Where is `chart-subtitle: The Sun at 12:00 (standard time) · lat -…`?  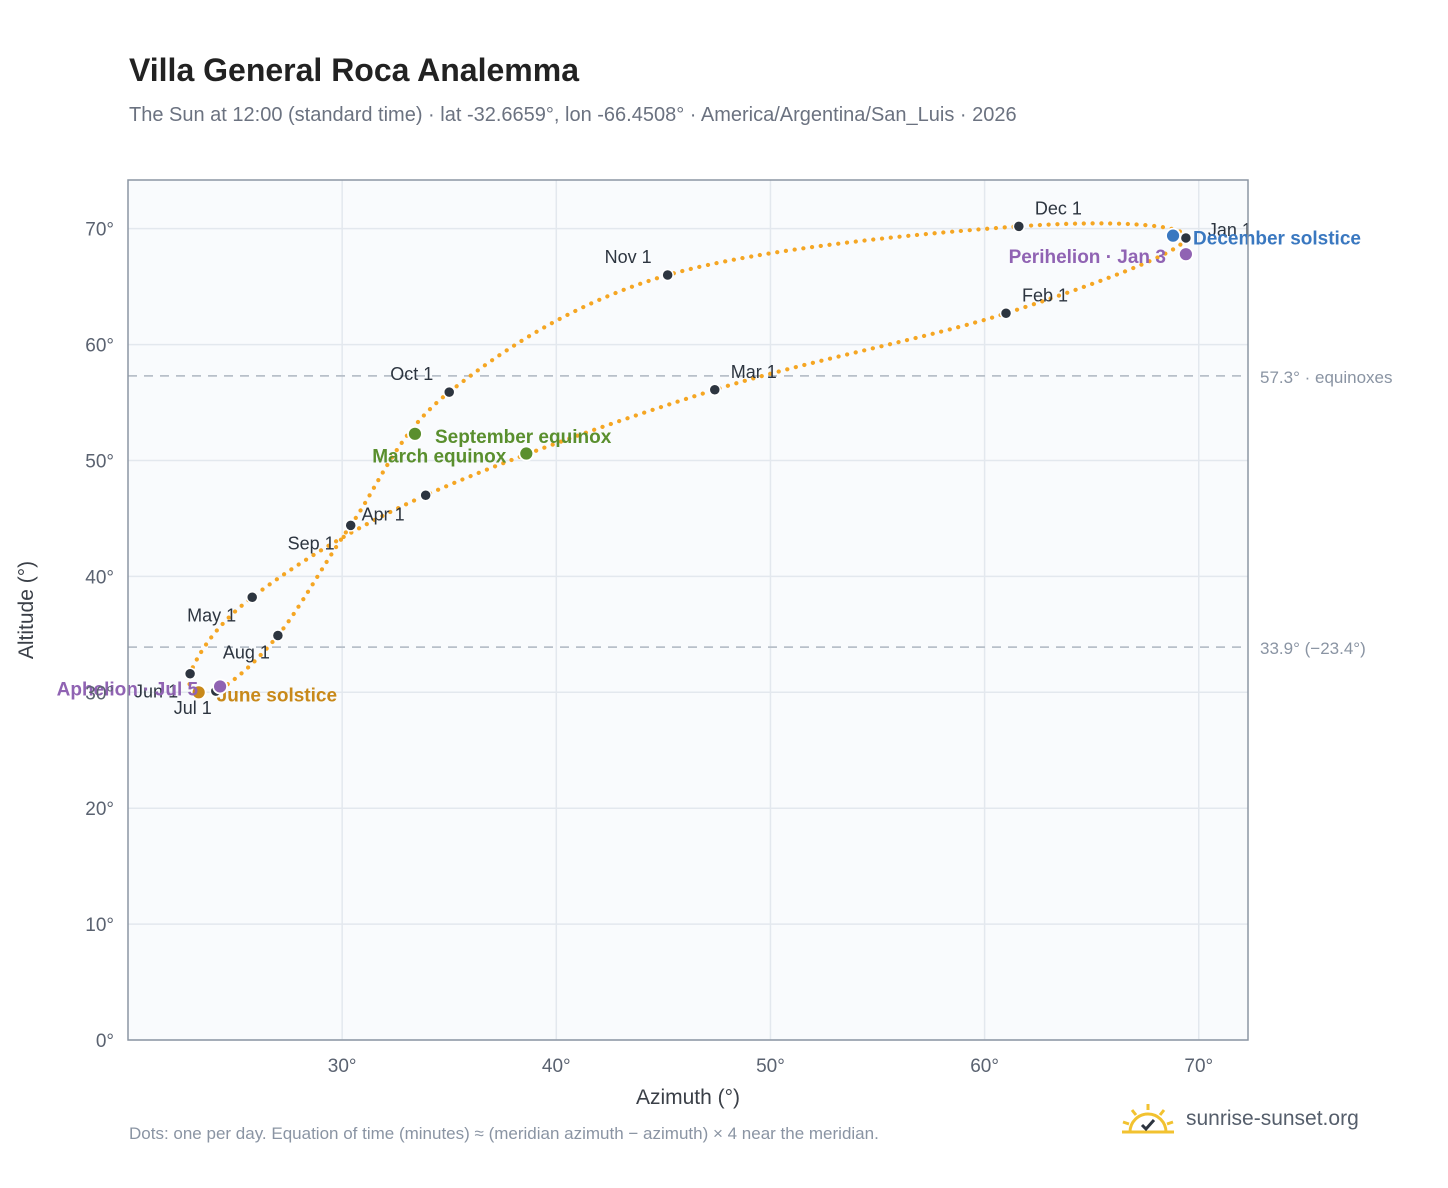
chart-subtitle: The Sun at 12:00 (standard time) · lat -… is located at coordinates (573, 115).